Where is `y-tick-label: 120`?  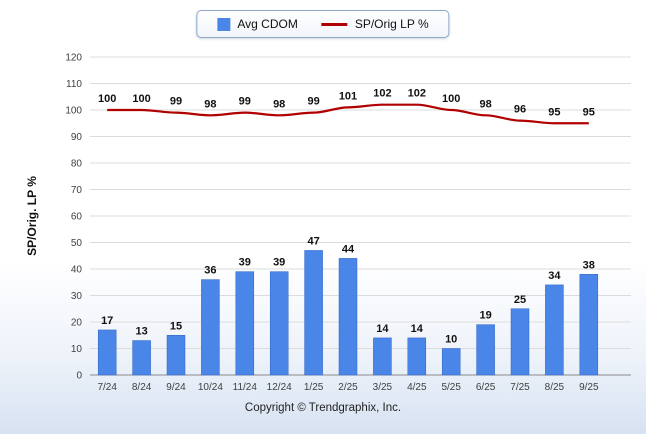
y-tick-label: 120 is located at coordinates (73, 58).